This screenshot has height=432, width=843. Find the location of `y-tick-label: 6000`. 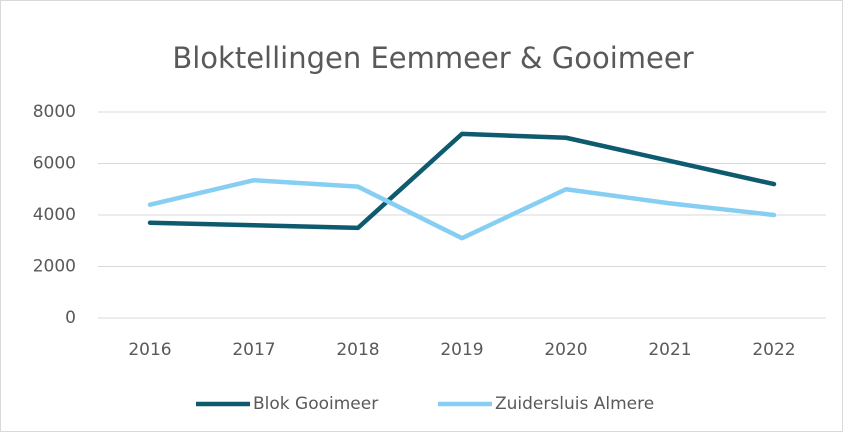

y-tick-label: 6000 is located at coordinates (54, 164).